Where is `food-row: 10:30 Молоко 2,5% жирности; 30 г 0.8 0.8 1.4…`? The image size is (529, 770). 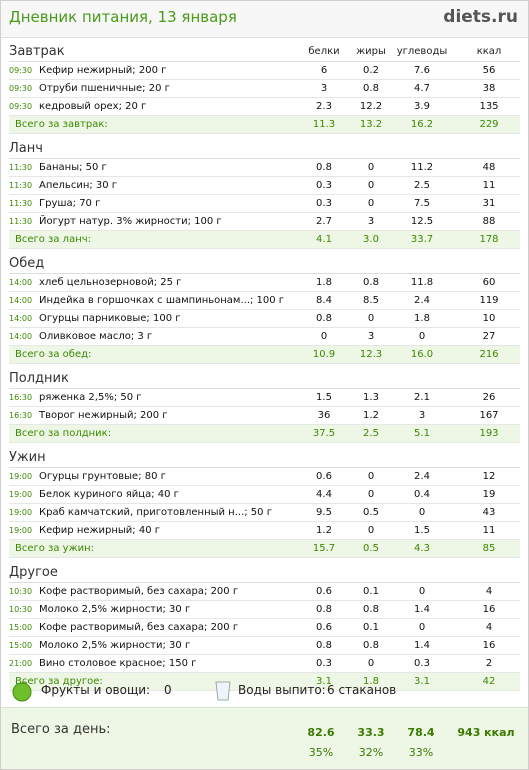 food-row: 10:30 Молоко 2,5% жирности; 30 г 0.8 0.8 1.4… is located at coordinates (264, 610).